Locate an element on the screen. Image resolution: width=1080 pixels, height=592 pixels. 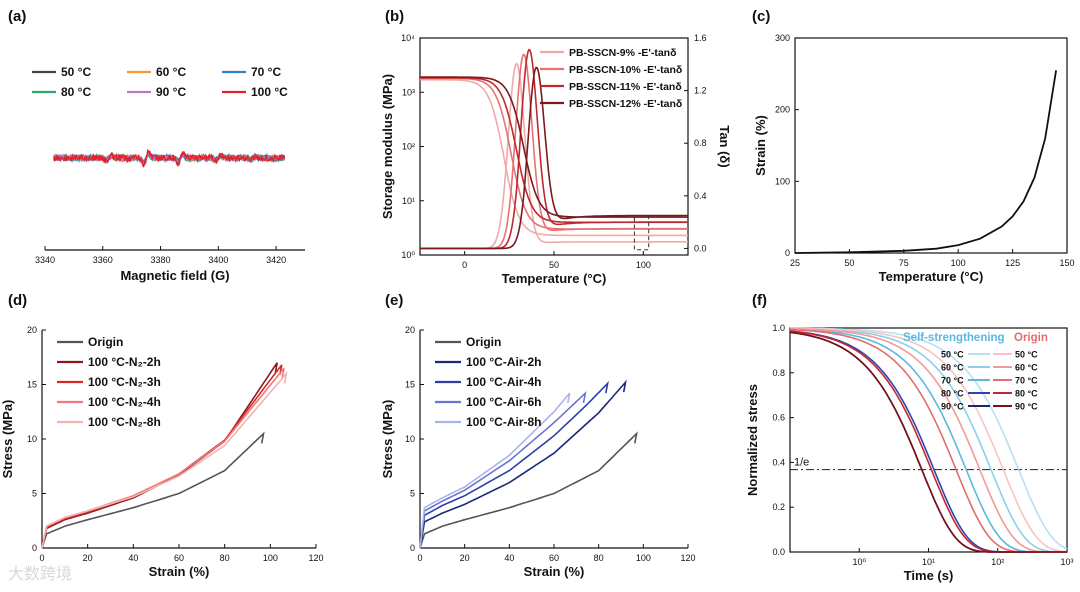
x-tick-label: 3340 is located at coordinates (45, 260).